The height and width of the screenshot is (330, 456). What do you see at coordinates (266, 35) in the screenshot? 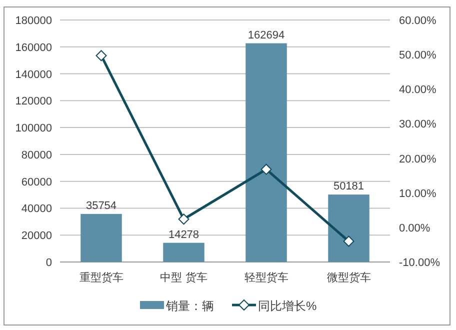
I see `data-label: 162694` at bounding box center [266, 35].